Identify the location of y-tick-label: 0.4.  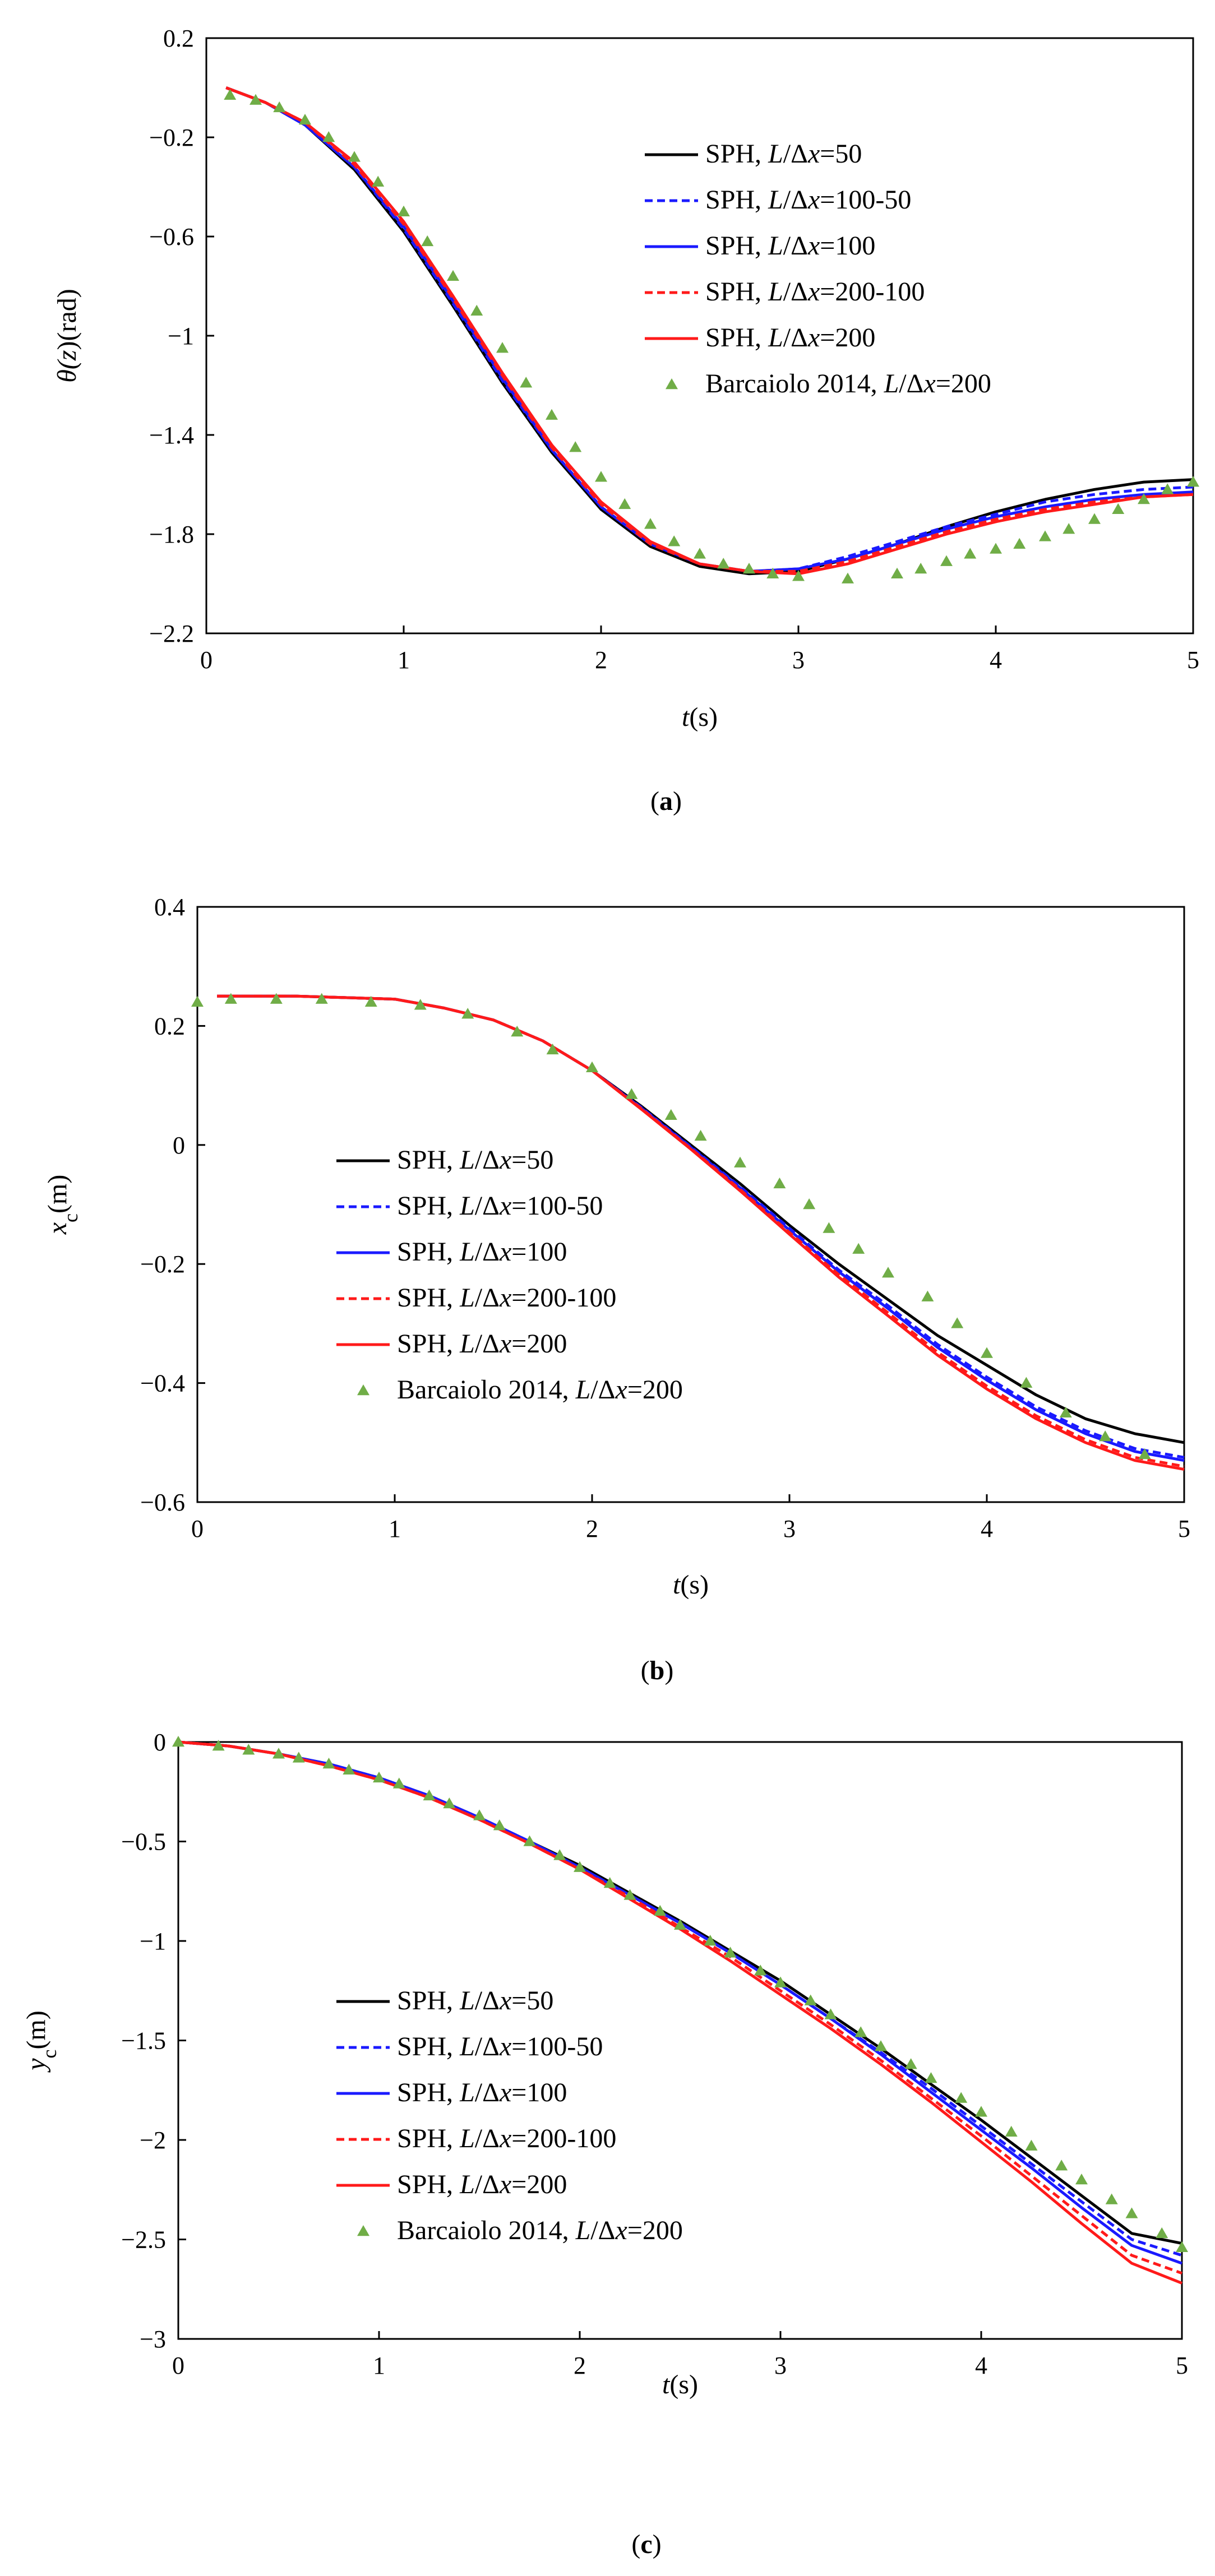
(169, 907).